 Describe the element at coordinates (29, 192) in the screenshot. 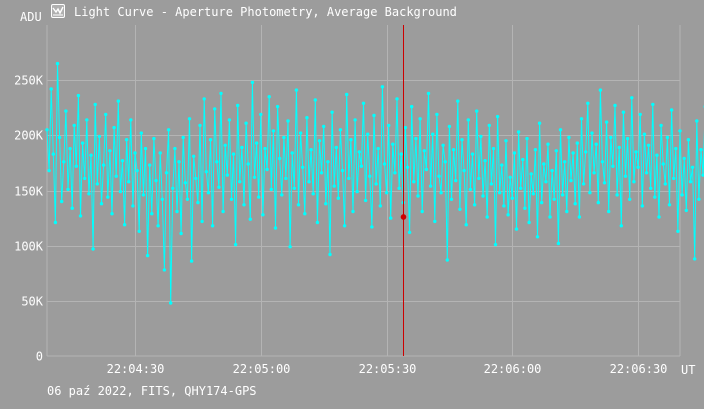

I see `y-tick-label: 150K` at that location.